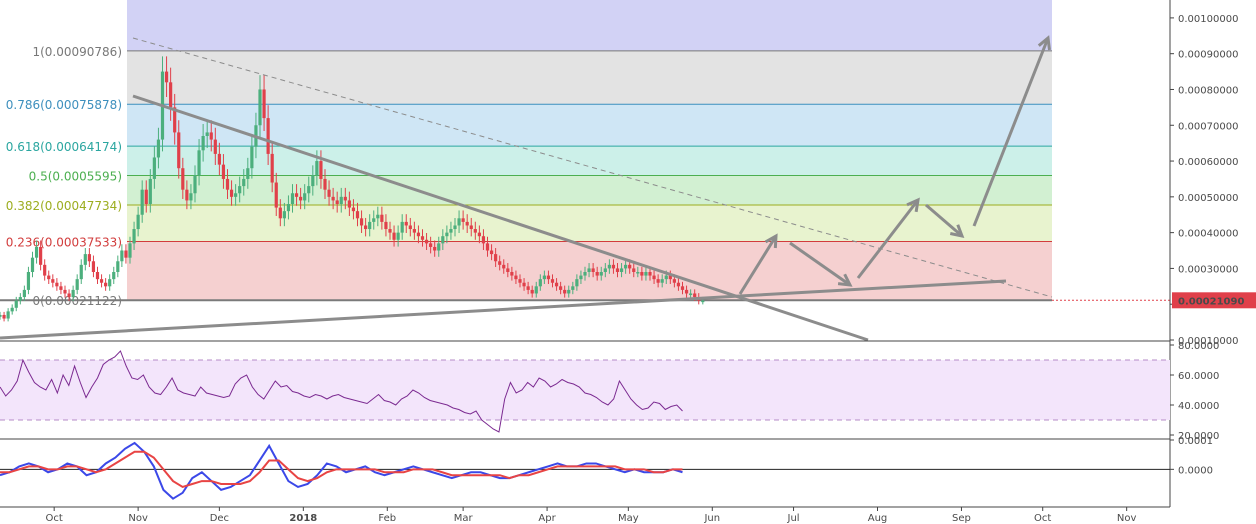 The height and width of the screenshot is (524, 1256). What do you see at coordinates (1198, 346) in the screenshot?
I see `rsi-tick-label: 80.0000` at bounding box center [1198, 346].